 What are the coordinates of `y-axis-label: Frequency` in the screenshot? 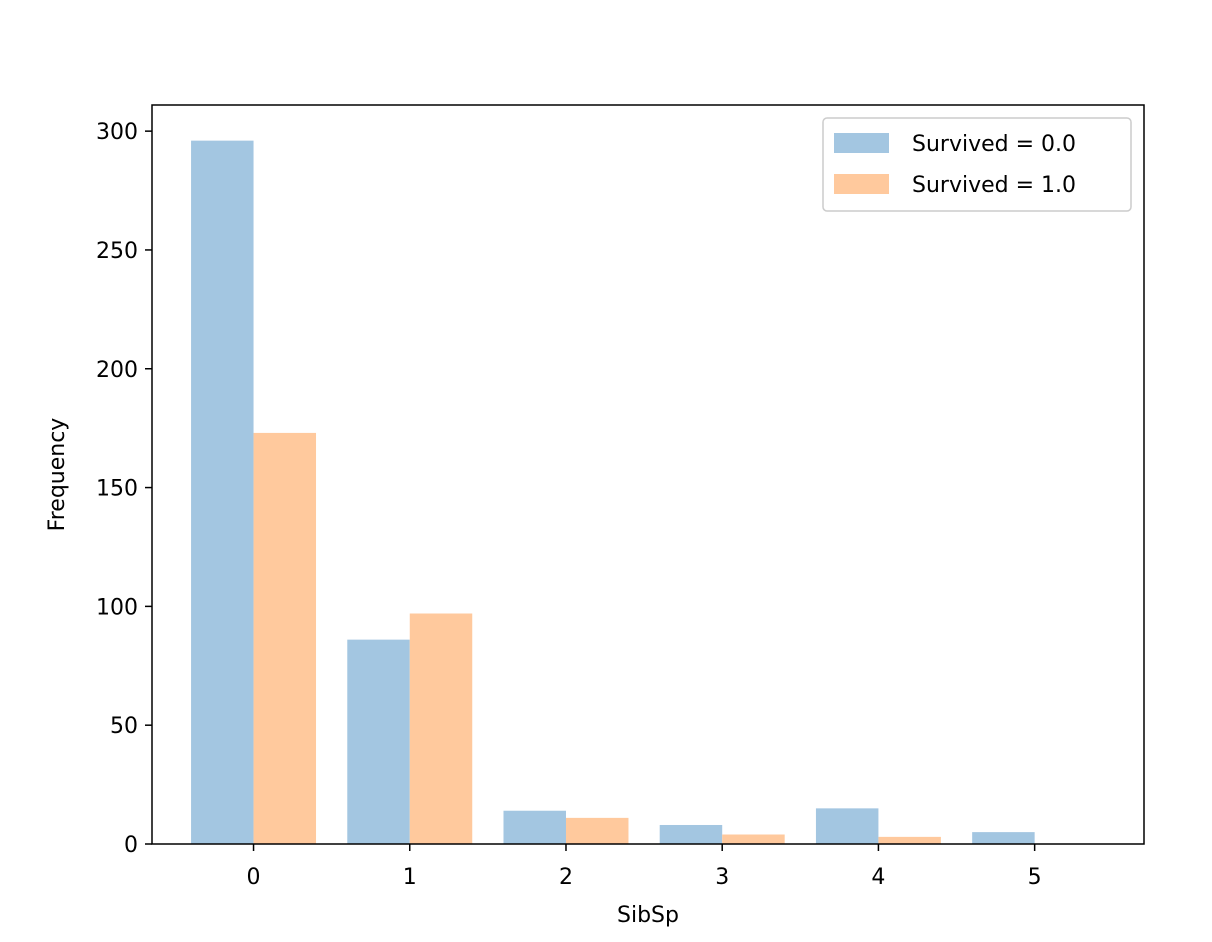 It's located at (57, 475).